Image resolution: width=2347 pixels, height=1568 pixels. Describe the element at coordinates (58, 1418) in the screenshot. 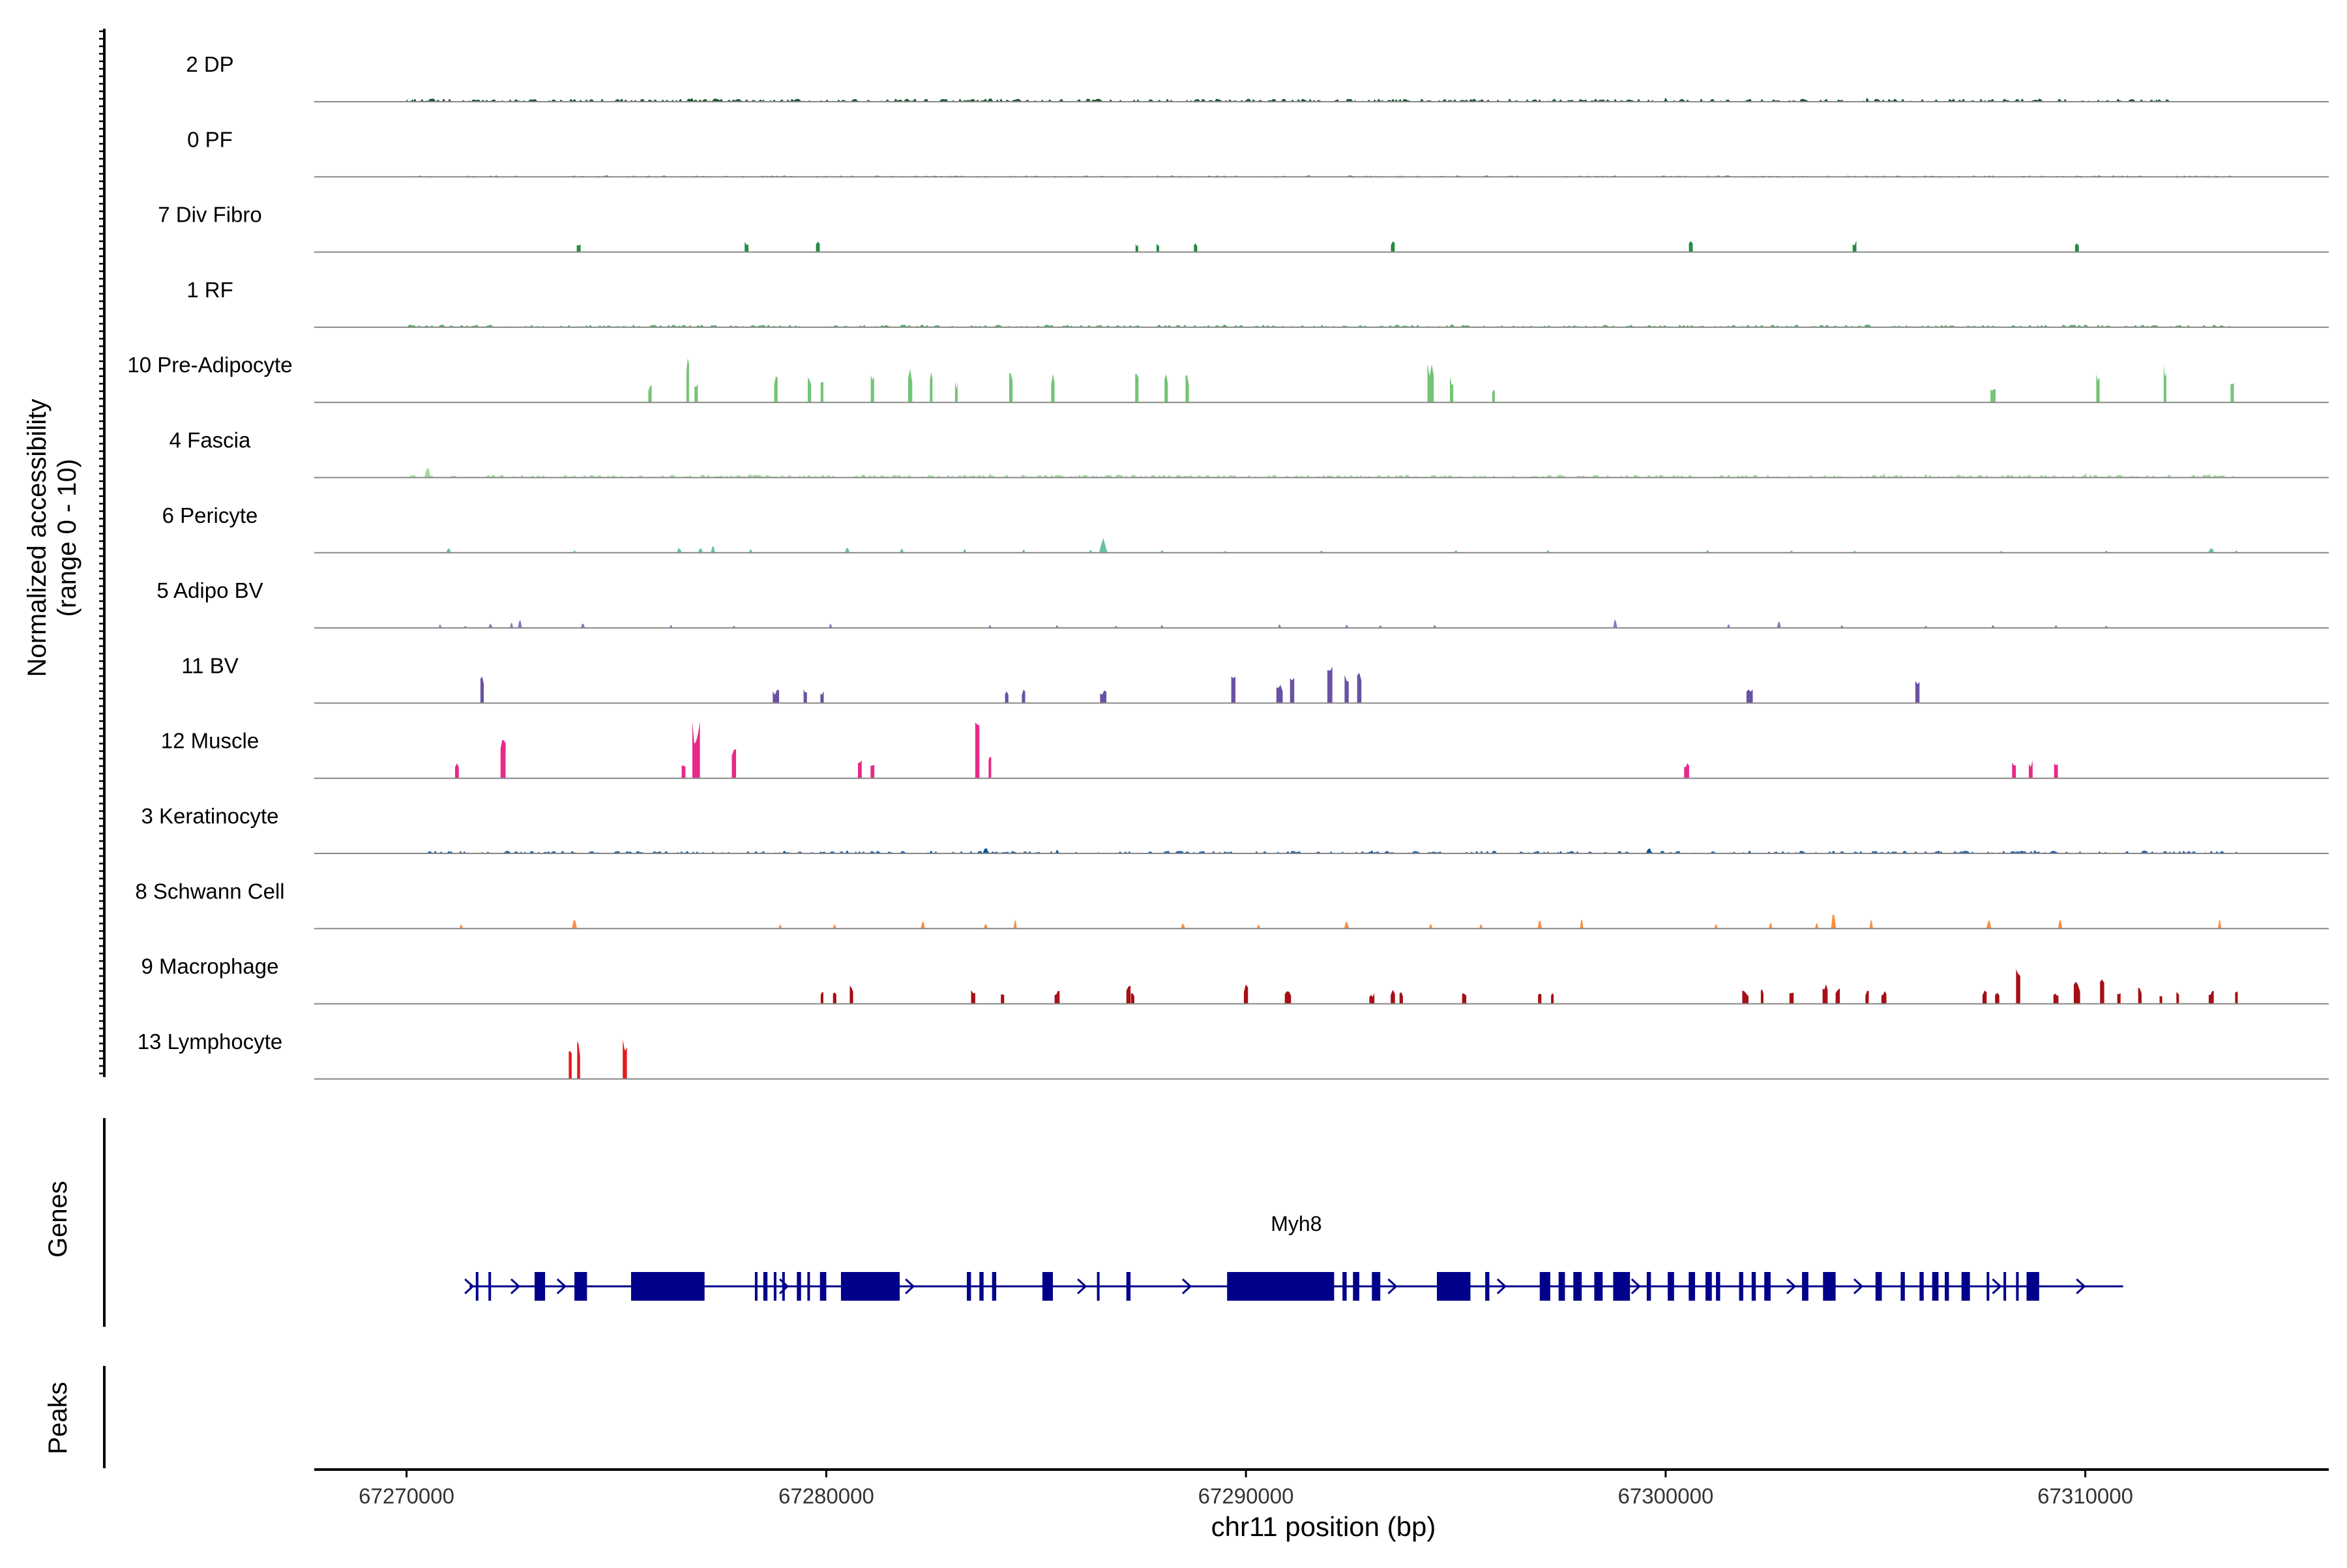

I see `peaks-axis-title: Peaks` at that location.